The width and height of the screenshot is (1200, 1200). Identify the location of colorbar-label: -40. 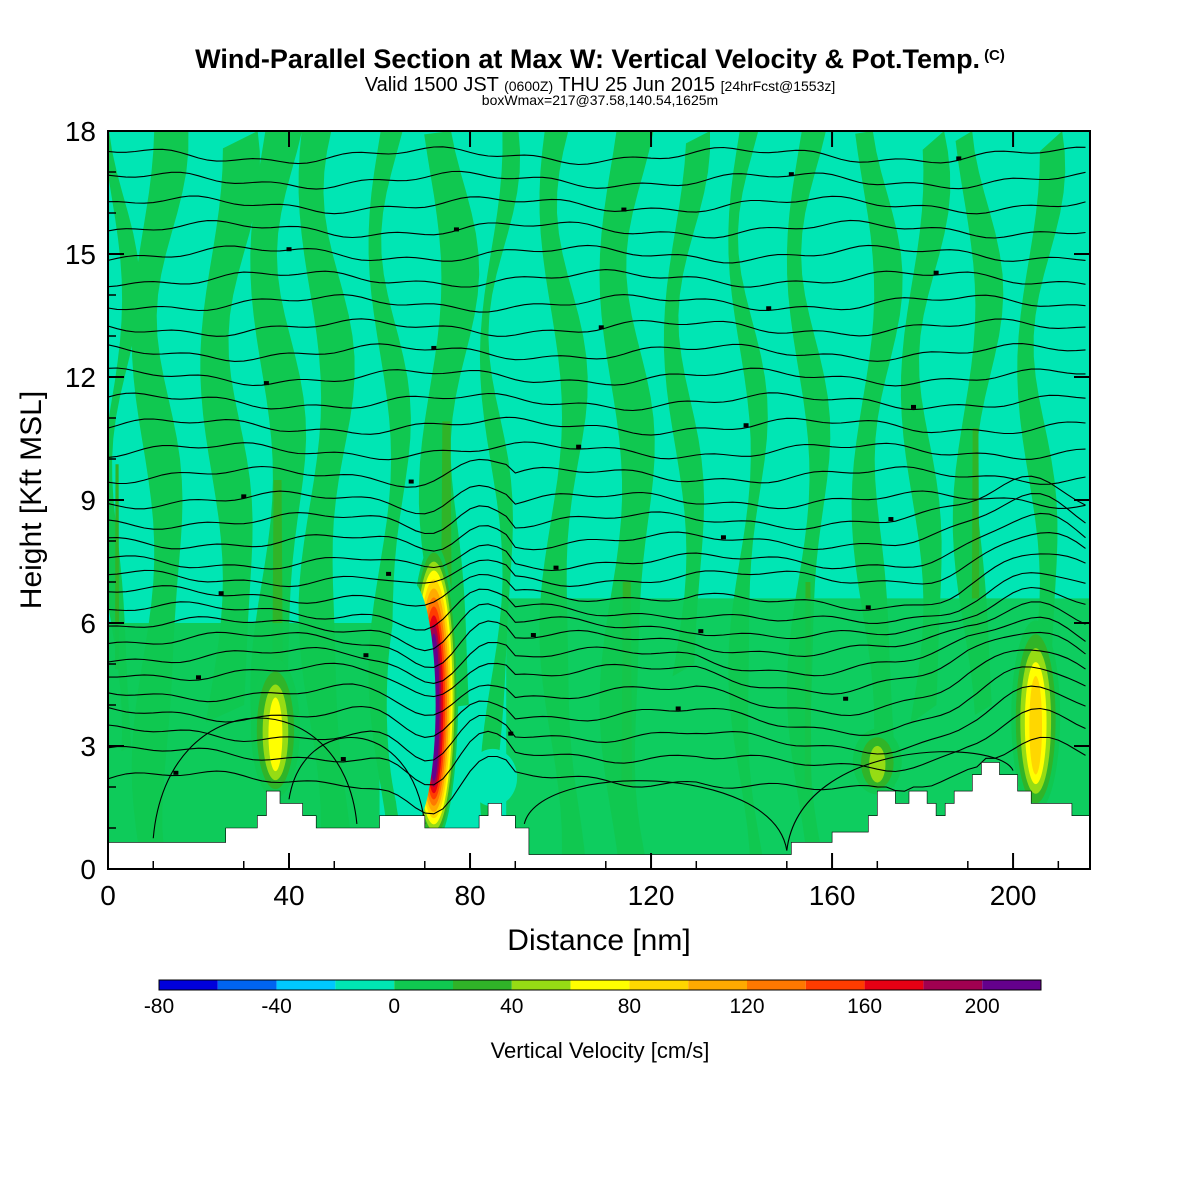
(276, 1006).